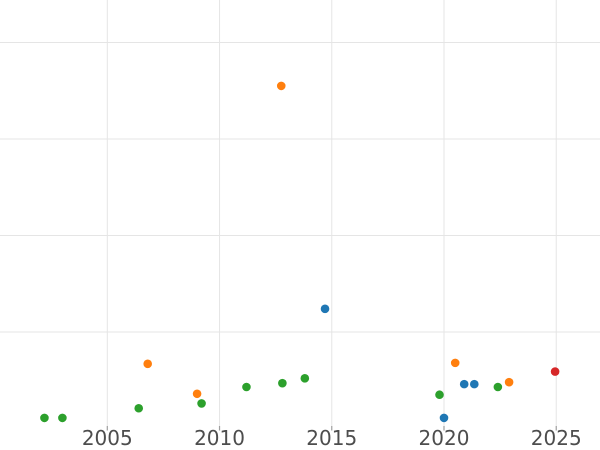 This screenshot has height=450, width=600. Describe the element at coordinates (556, 438) in the screenshot. I see `x-tick-label: 2025` at that location.